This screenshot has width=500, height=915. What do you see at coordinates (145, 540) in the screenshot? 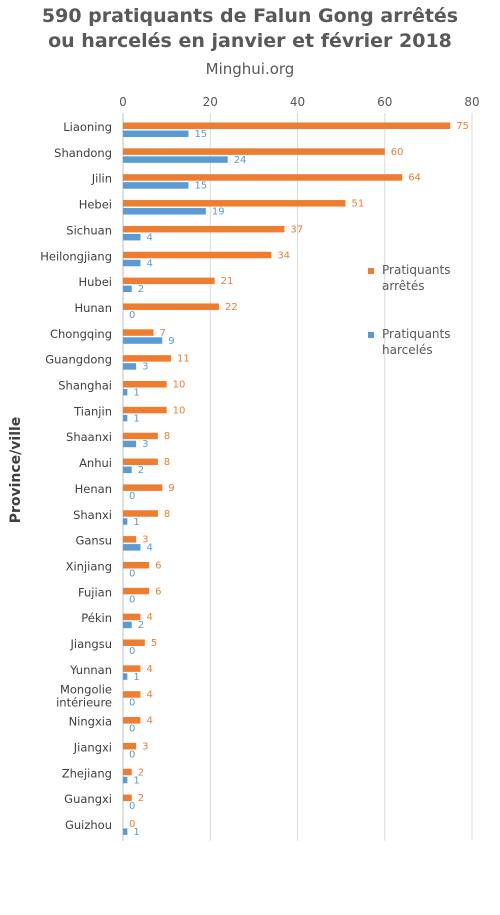
I see `data-label-arrested: 3` at bounding box center [145, 540].